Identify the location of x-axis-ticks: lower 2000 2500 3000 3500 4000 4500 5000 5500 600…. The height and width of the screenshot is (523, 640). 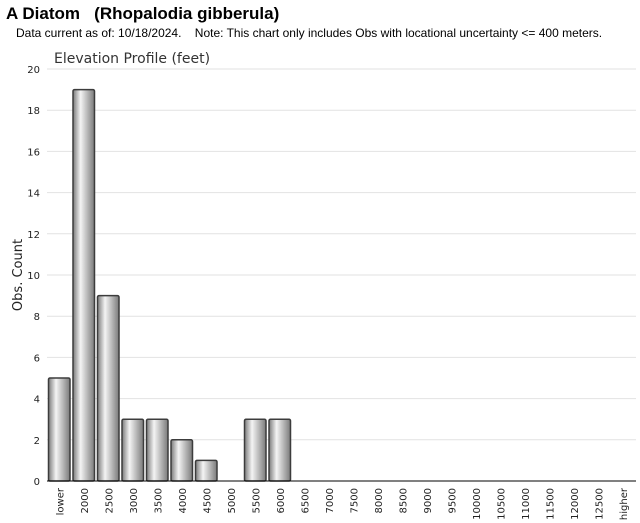
(342, 503).